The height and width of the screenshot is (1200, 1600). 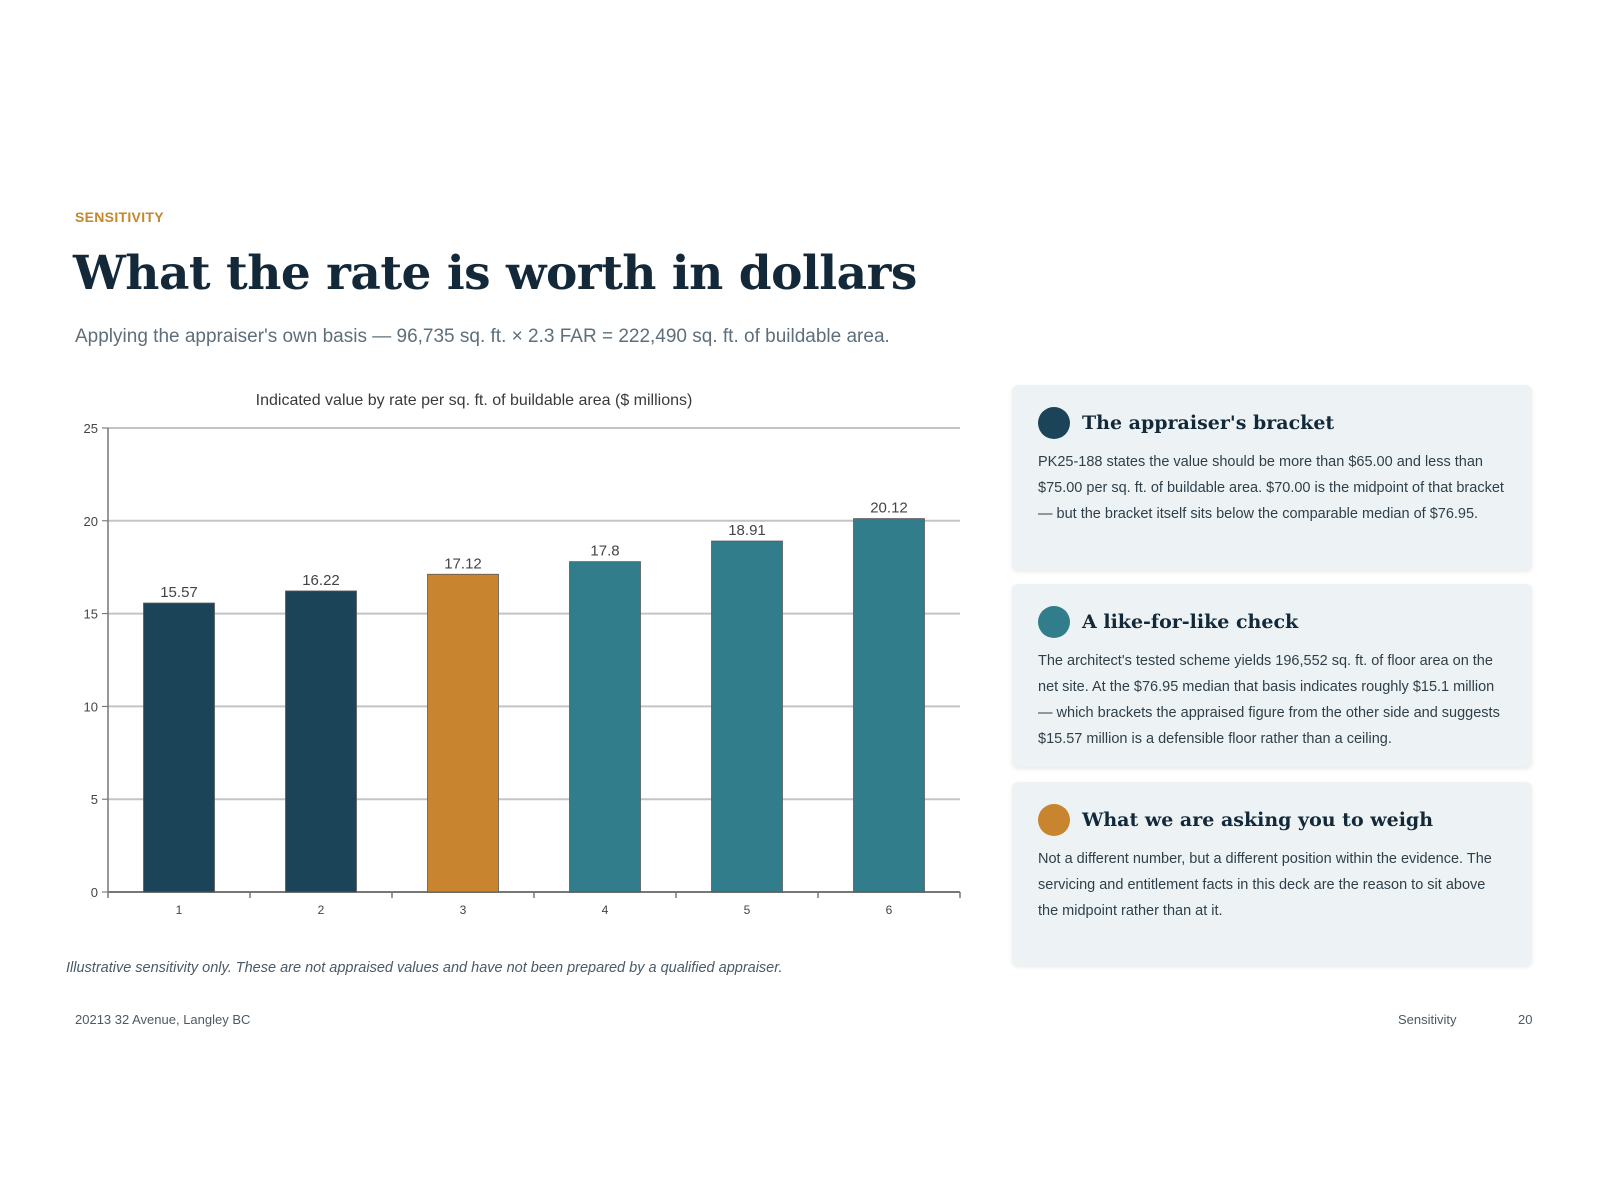 What do you see at coordinates (1258, 820) in the screenshot?
I see `card-title: What we are asking you to weigh` at bounding box center [1258, 820].